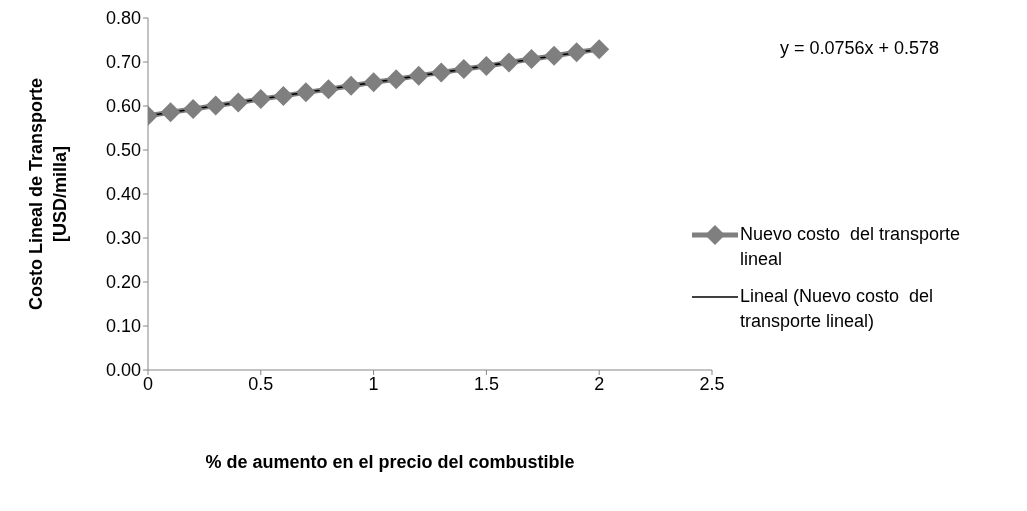 The width and height of the screenshot is (1027, 511). I want to click on y-tick-label: 0.50, so click(123, 150).